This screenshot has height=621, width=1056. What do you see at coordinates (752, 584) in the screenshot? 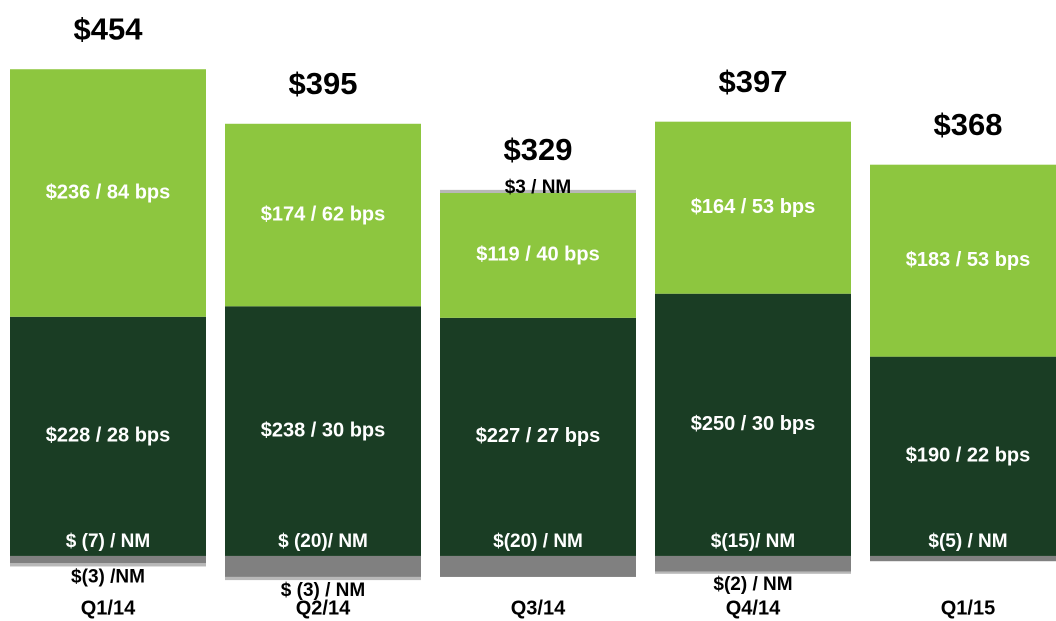
I see `segment-label: $(2) / NM` at bounding box center [752, 584].